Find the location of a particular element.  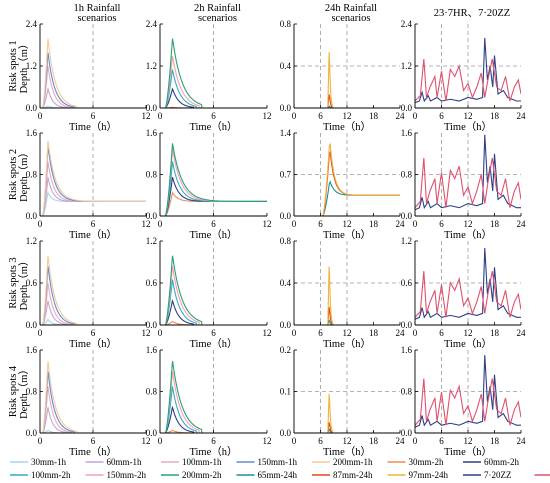

series-line-60mm-1h is located at coordinates (55, 97).